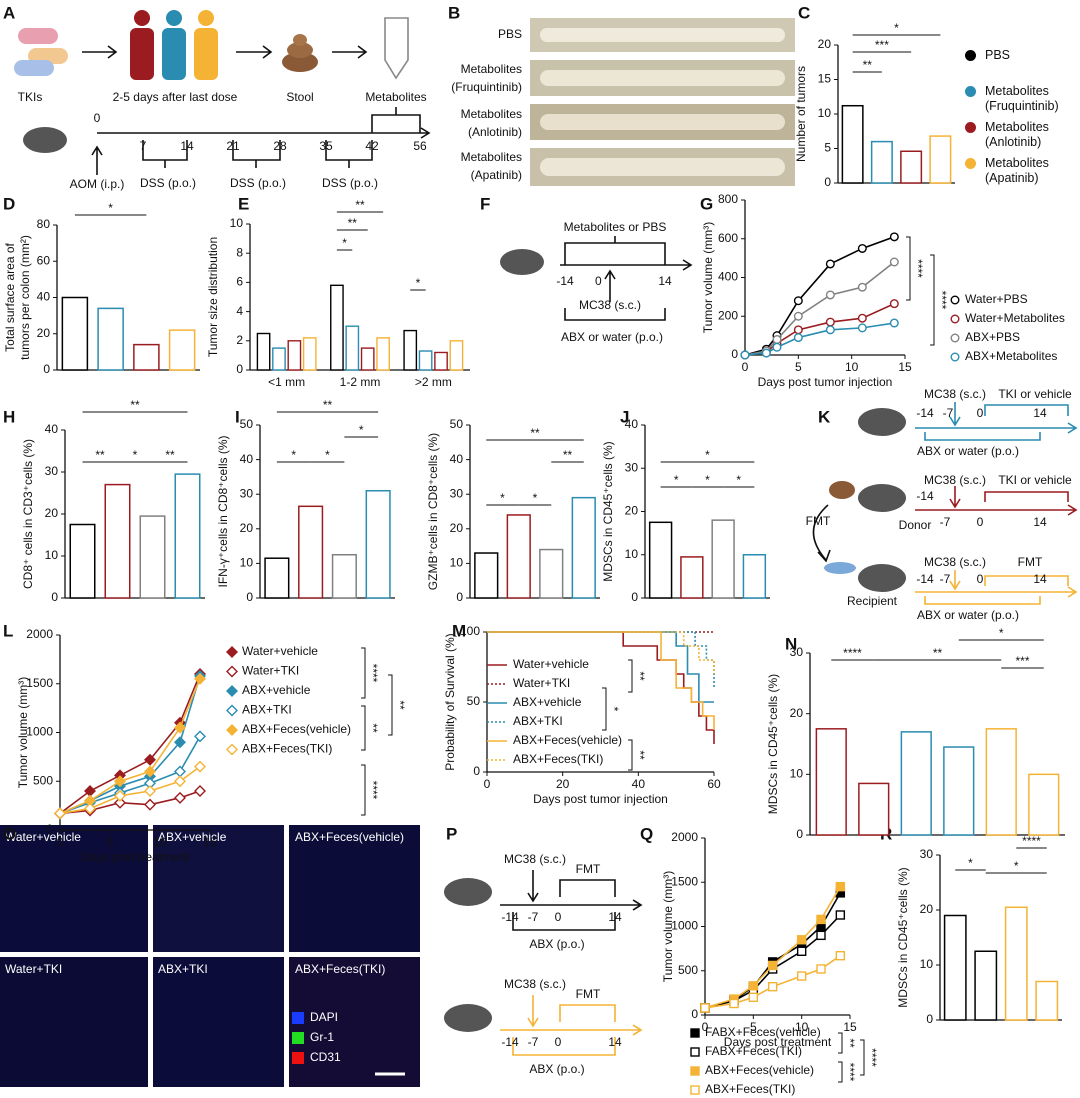  Describe the element at coordinates (728, 315) in the screenshot. I see `y-tick-label: 200` at that location.